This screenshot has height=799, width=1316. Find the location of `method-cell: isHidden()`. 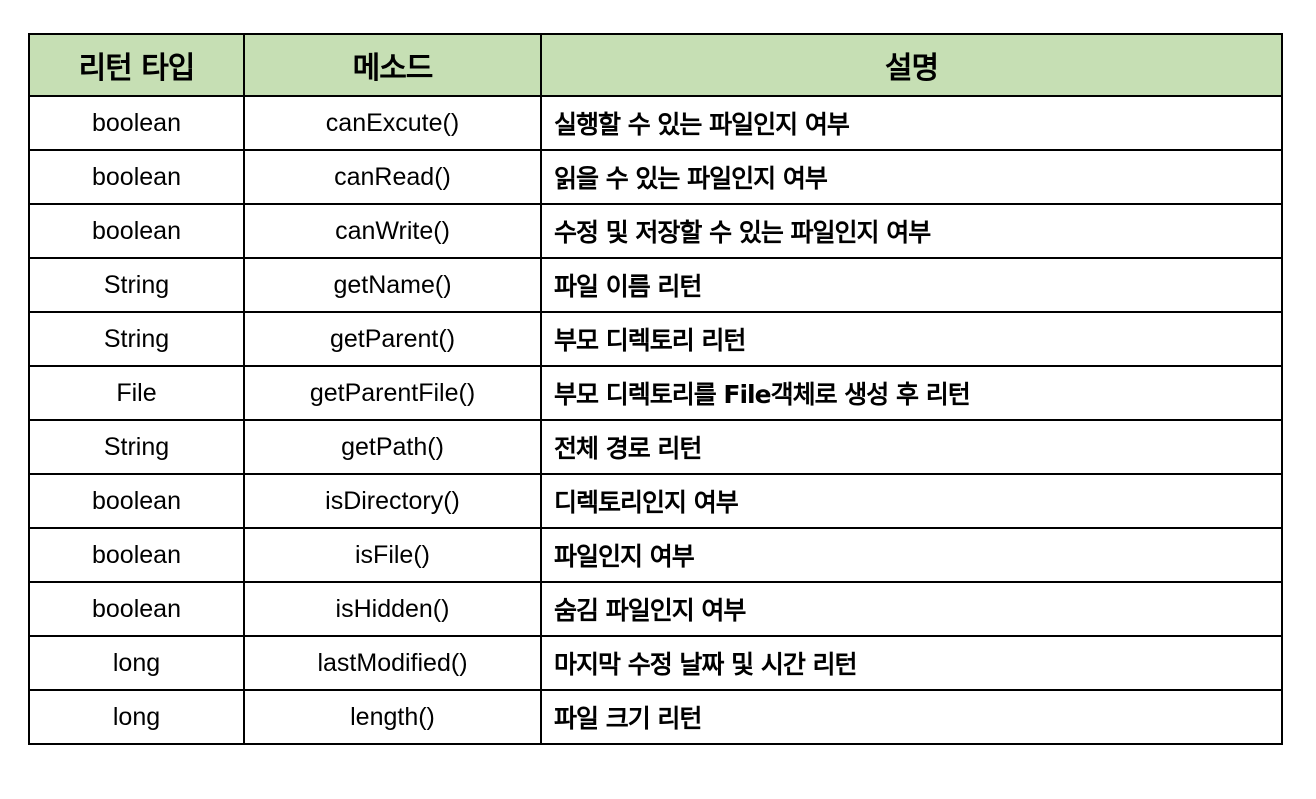

method-cell: isHidden() is located at coordinates (392, 609).